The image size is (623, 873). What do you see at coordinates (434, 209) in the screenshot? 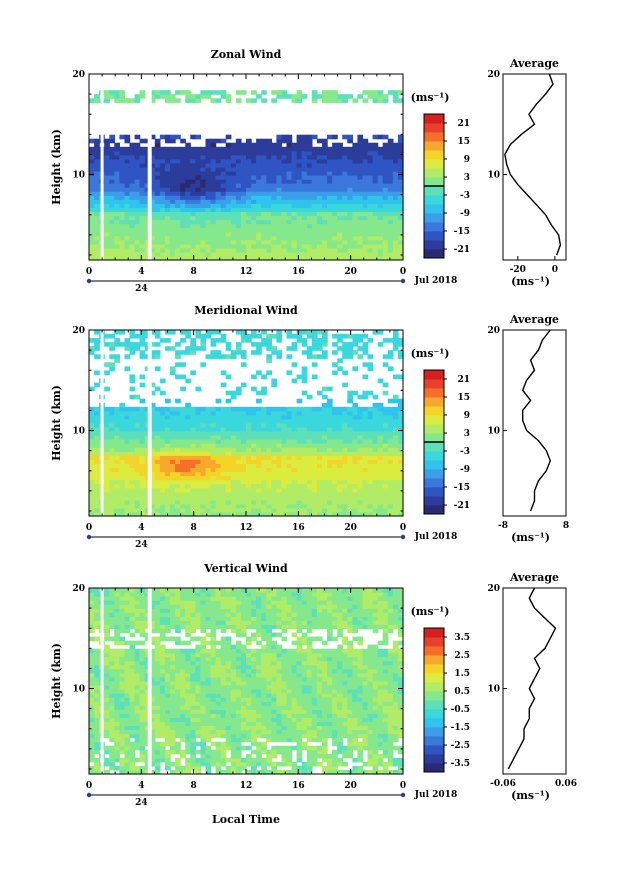
I see `colorbar-bin` at bounding box center [434, 209].